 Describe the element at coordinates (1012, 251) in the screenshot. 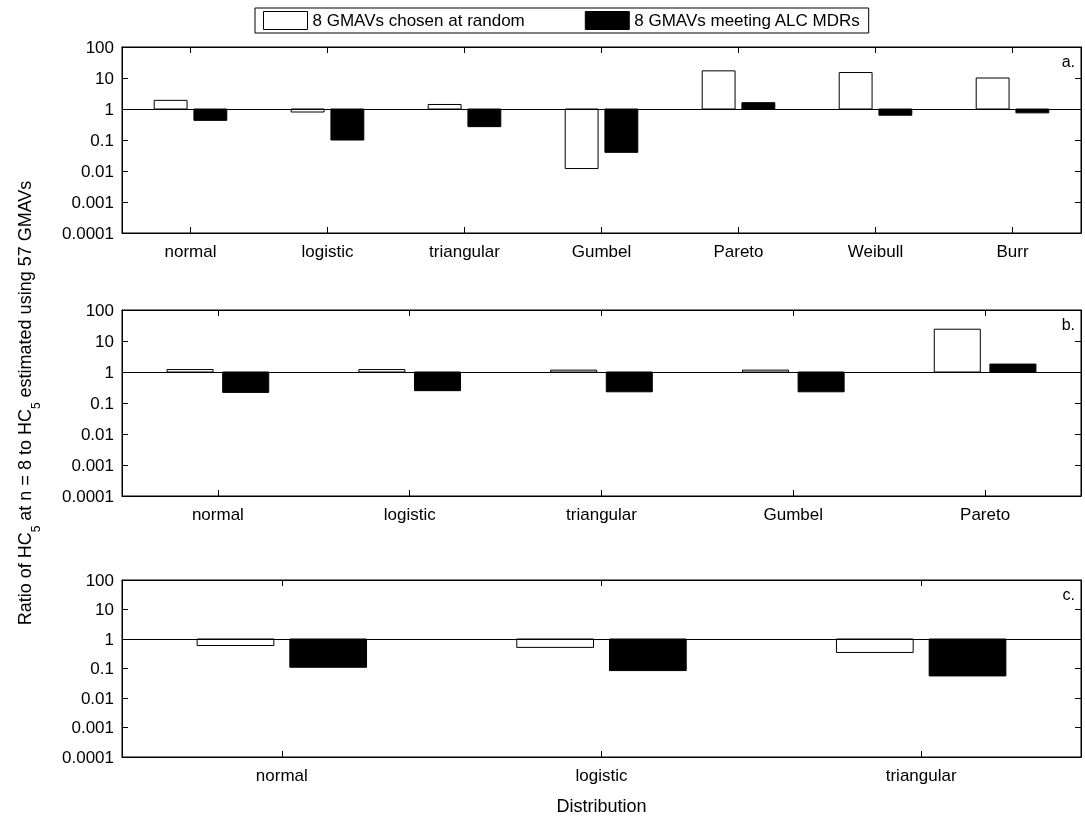

I see `x-tick-label: Burr` at that location.